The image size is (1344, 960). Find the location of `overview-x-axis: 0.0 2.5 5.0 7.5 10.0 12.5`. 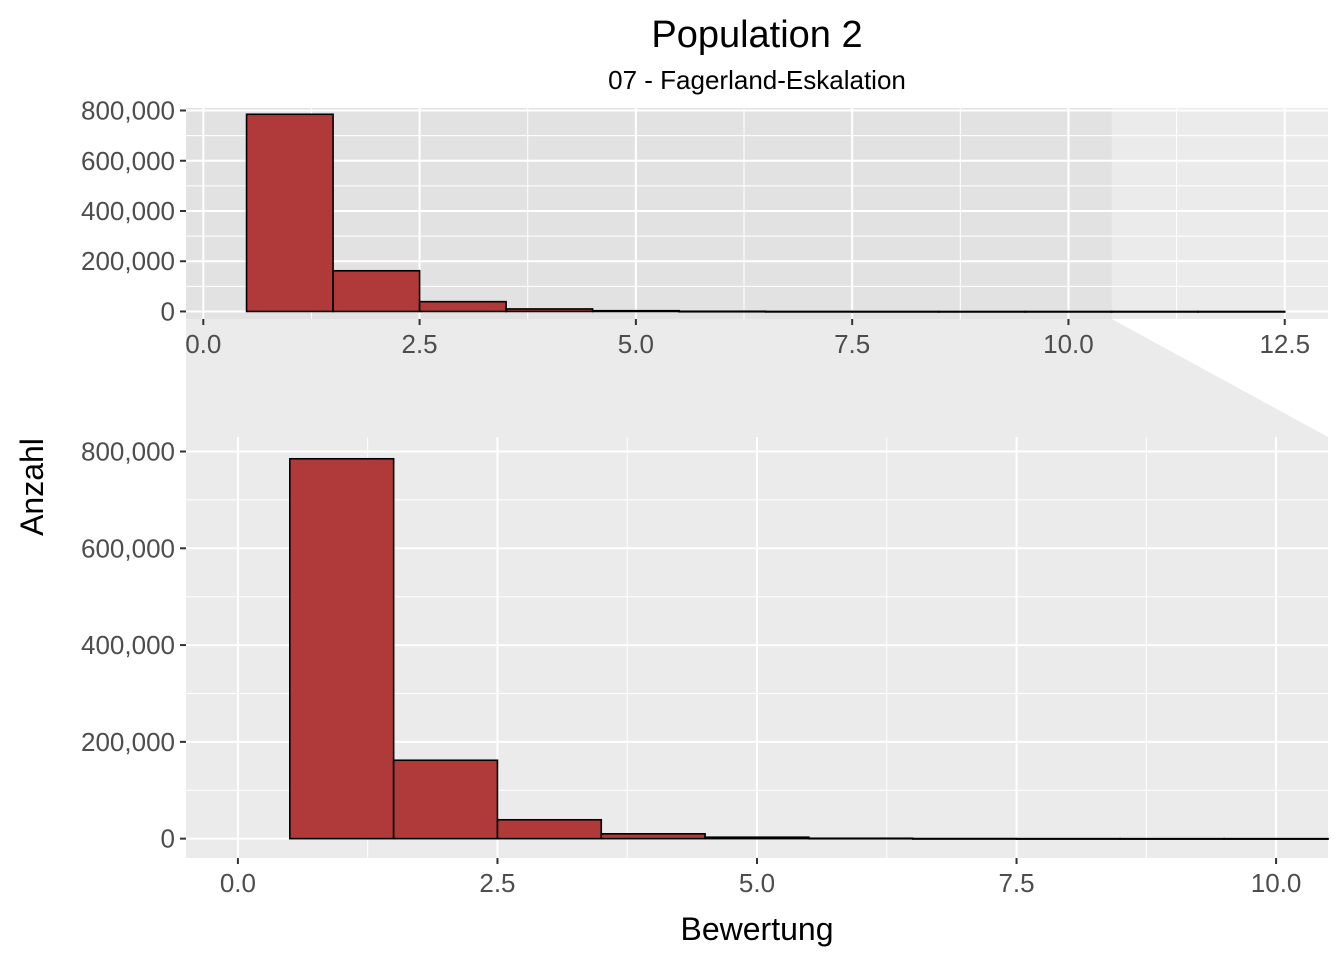

overview-x-axis: 0.0 2.5 5.0 7.5 10.0 12.5 is located at coordinates (747, 339).